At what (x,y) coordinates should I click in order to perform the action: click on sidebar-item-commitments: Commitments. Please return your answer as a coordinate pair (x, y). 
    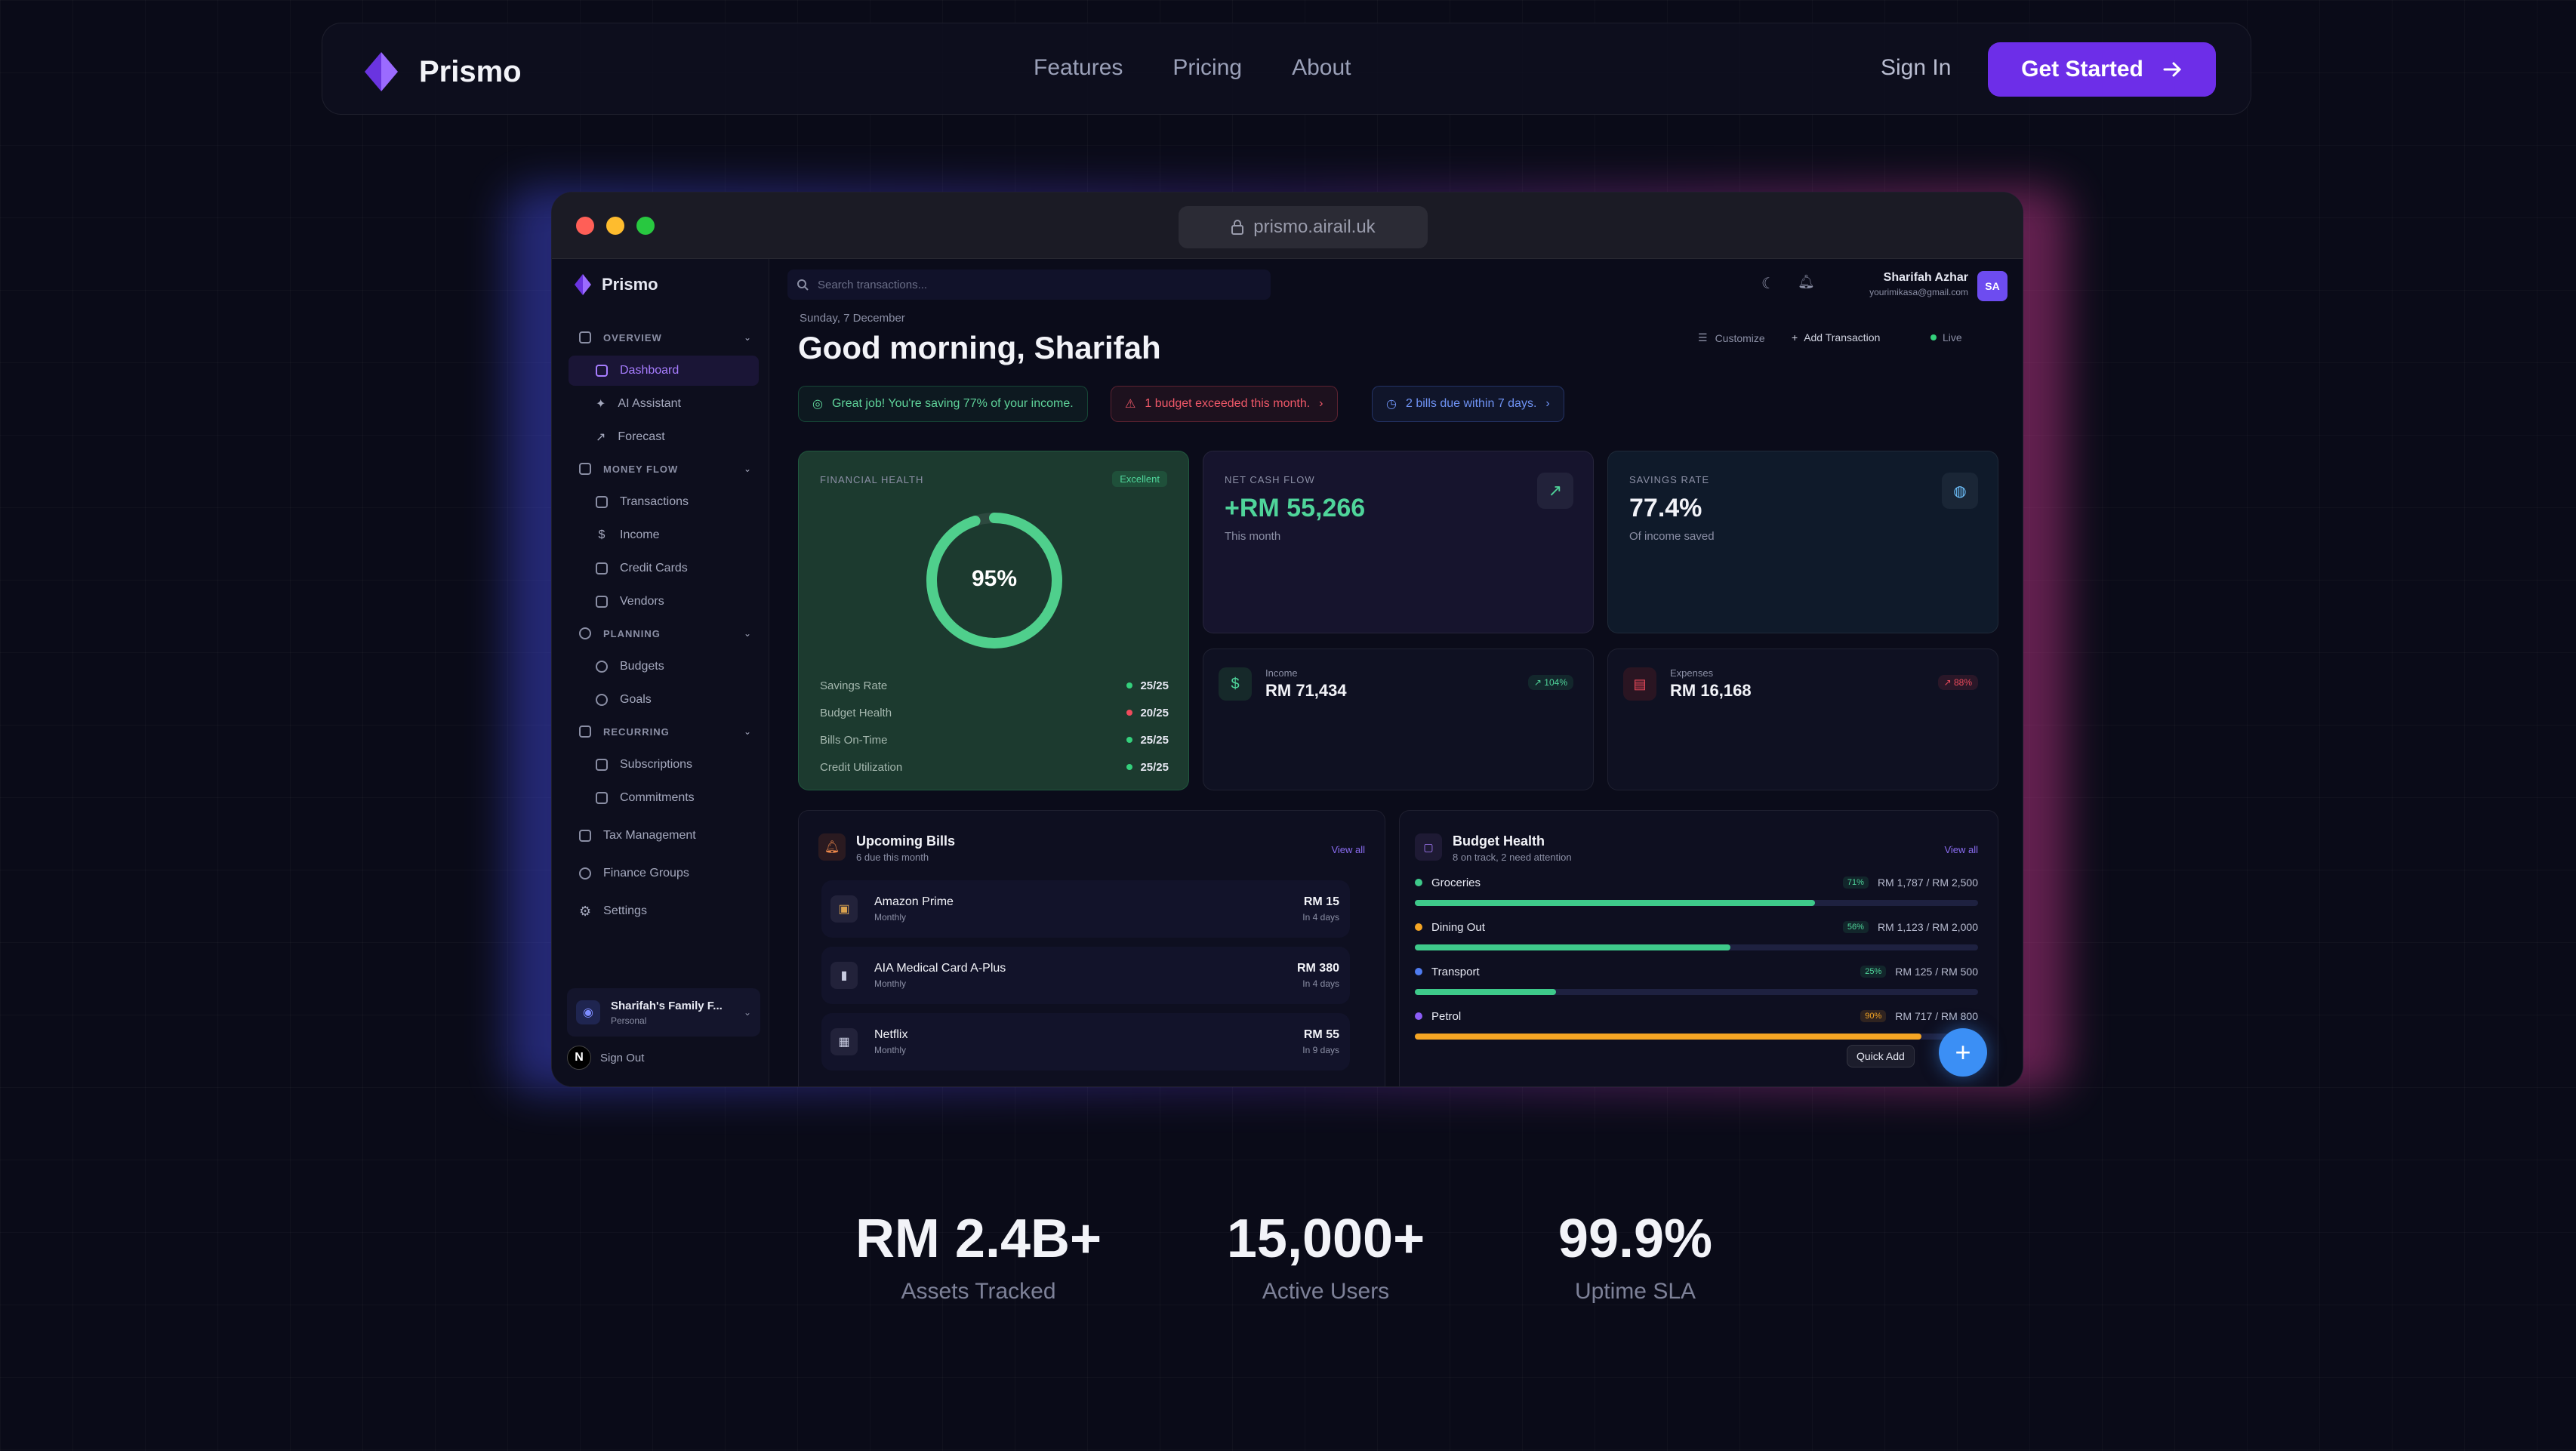
    Looking at the image, I should click on (664, 798).